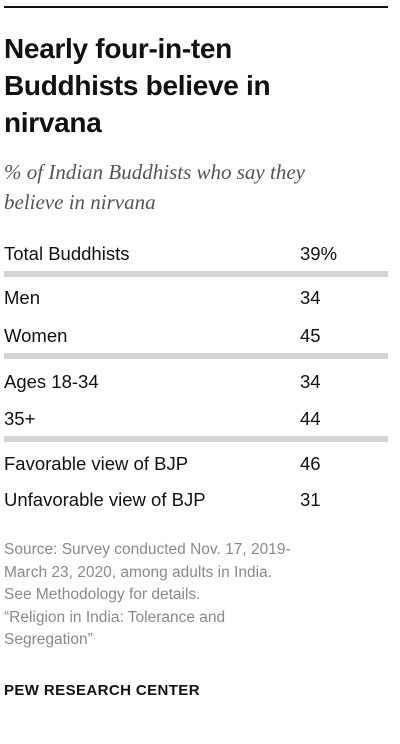 This screenshot has height=744, width=400. I want to click on row-label: Favorable view of BJP, so click(96, 463).